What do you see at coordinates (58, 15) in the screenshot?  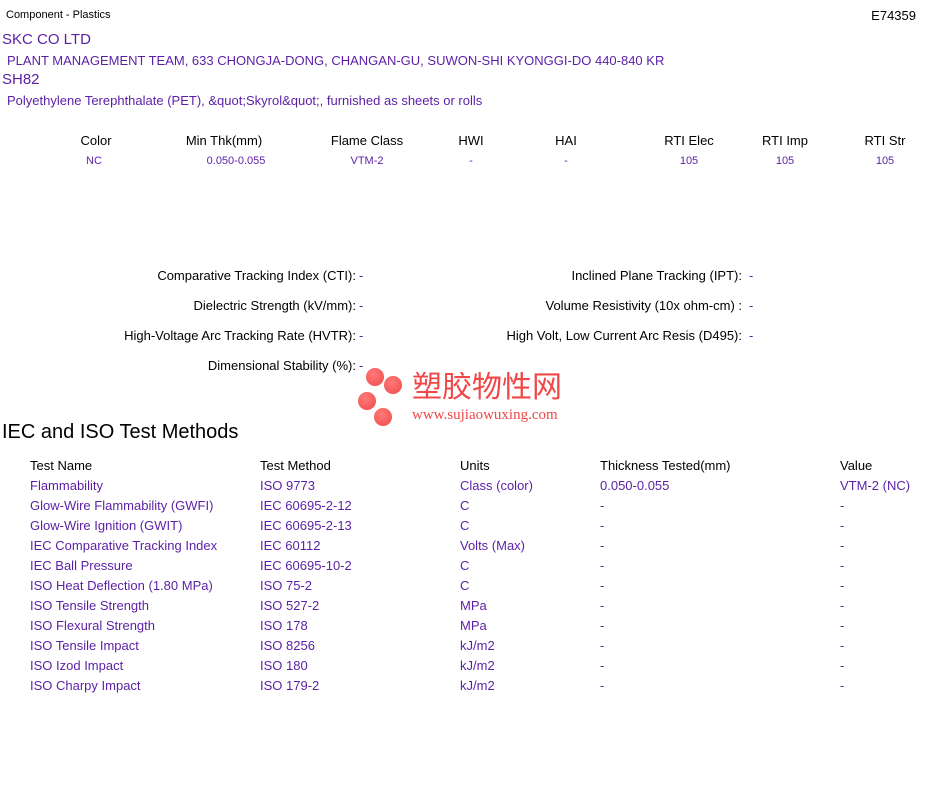 I see `category-label: Component - Plastics` at bounding box center [58, 15].